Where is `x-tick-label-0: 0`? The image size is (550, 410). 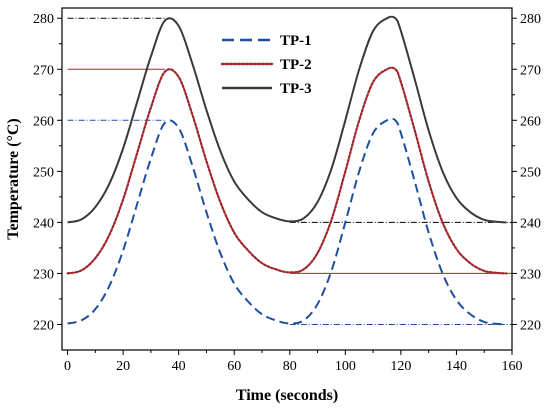 x-tick-label-0: 0 is located at coordinates (67, 366).